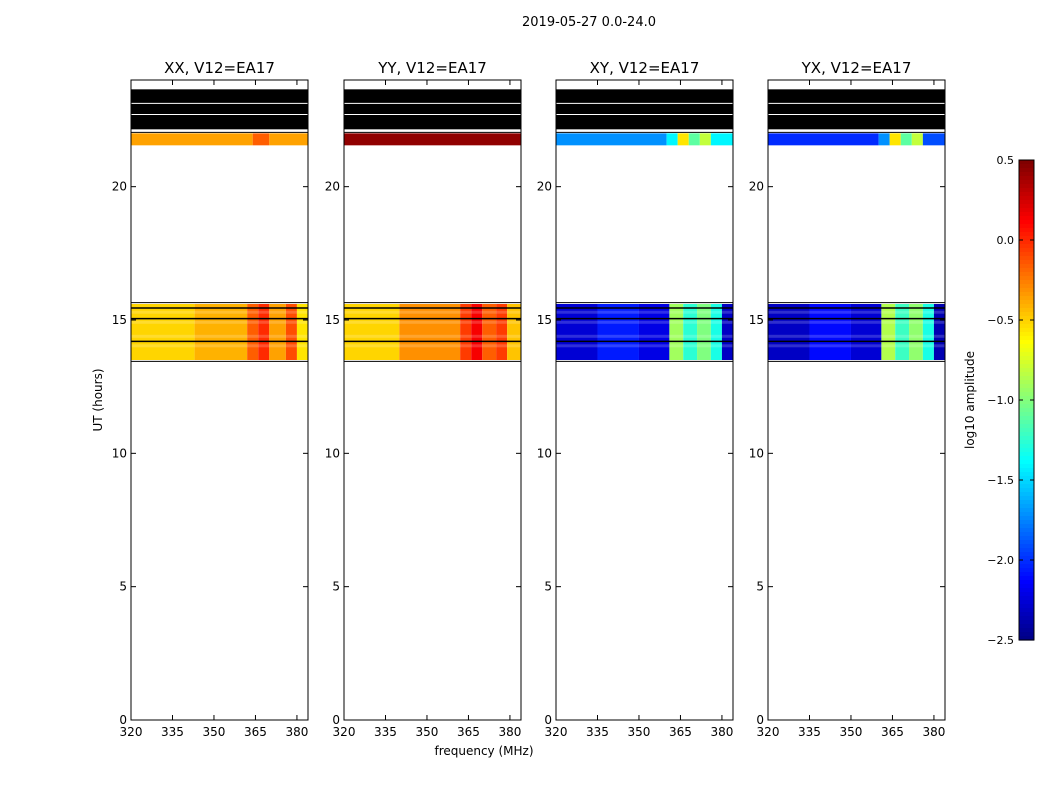 The height and width of the screenshot is (800, 1050). What do you see at coordinates (645, 68) in the screenshot?
I see `panel-title: XY, V12=EA17` at bounding box center [645, 68].